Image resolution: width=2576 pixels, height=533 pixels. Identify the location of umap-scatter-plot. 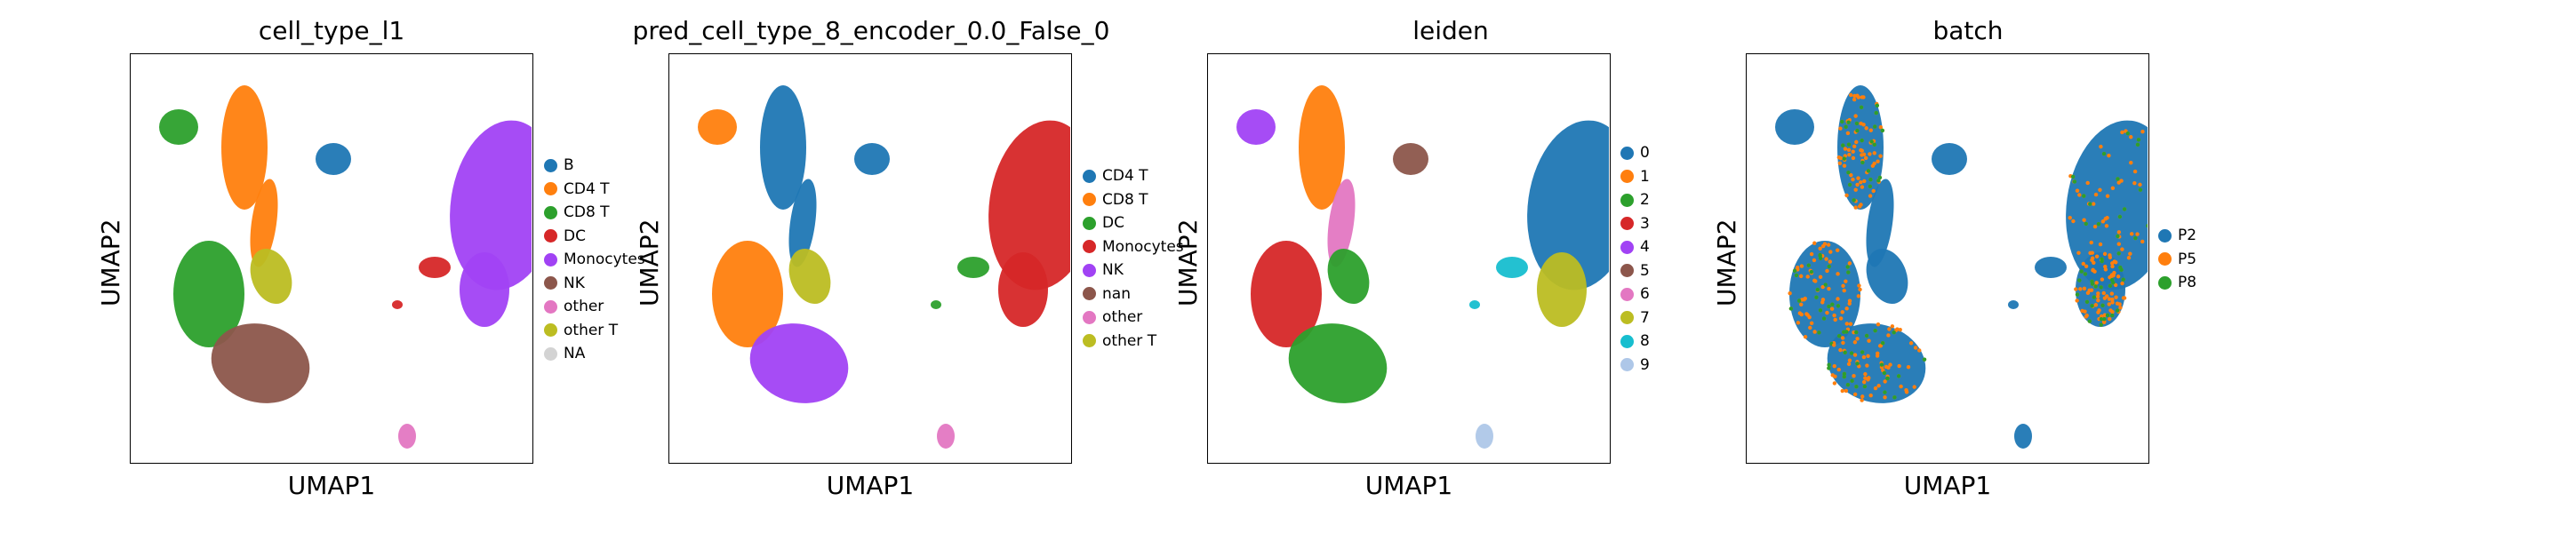
(331, 258).